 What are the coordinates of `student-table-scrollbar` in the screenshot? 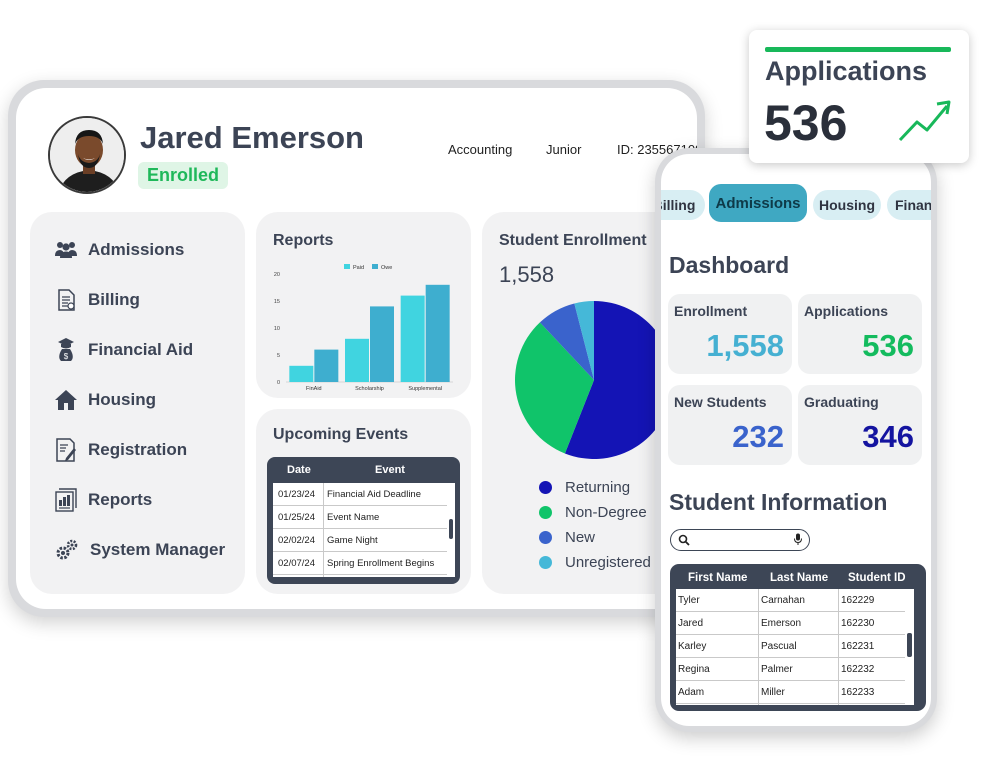 It's located at (909, 647).